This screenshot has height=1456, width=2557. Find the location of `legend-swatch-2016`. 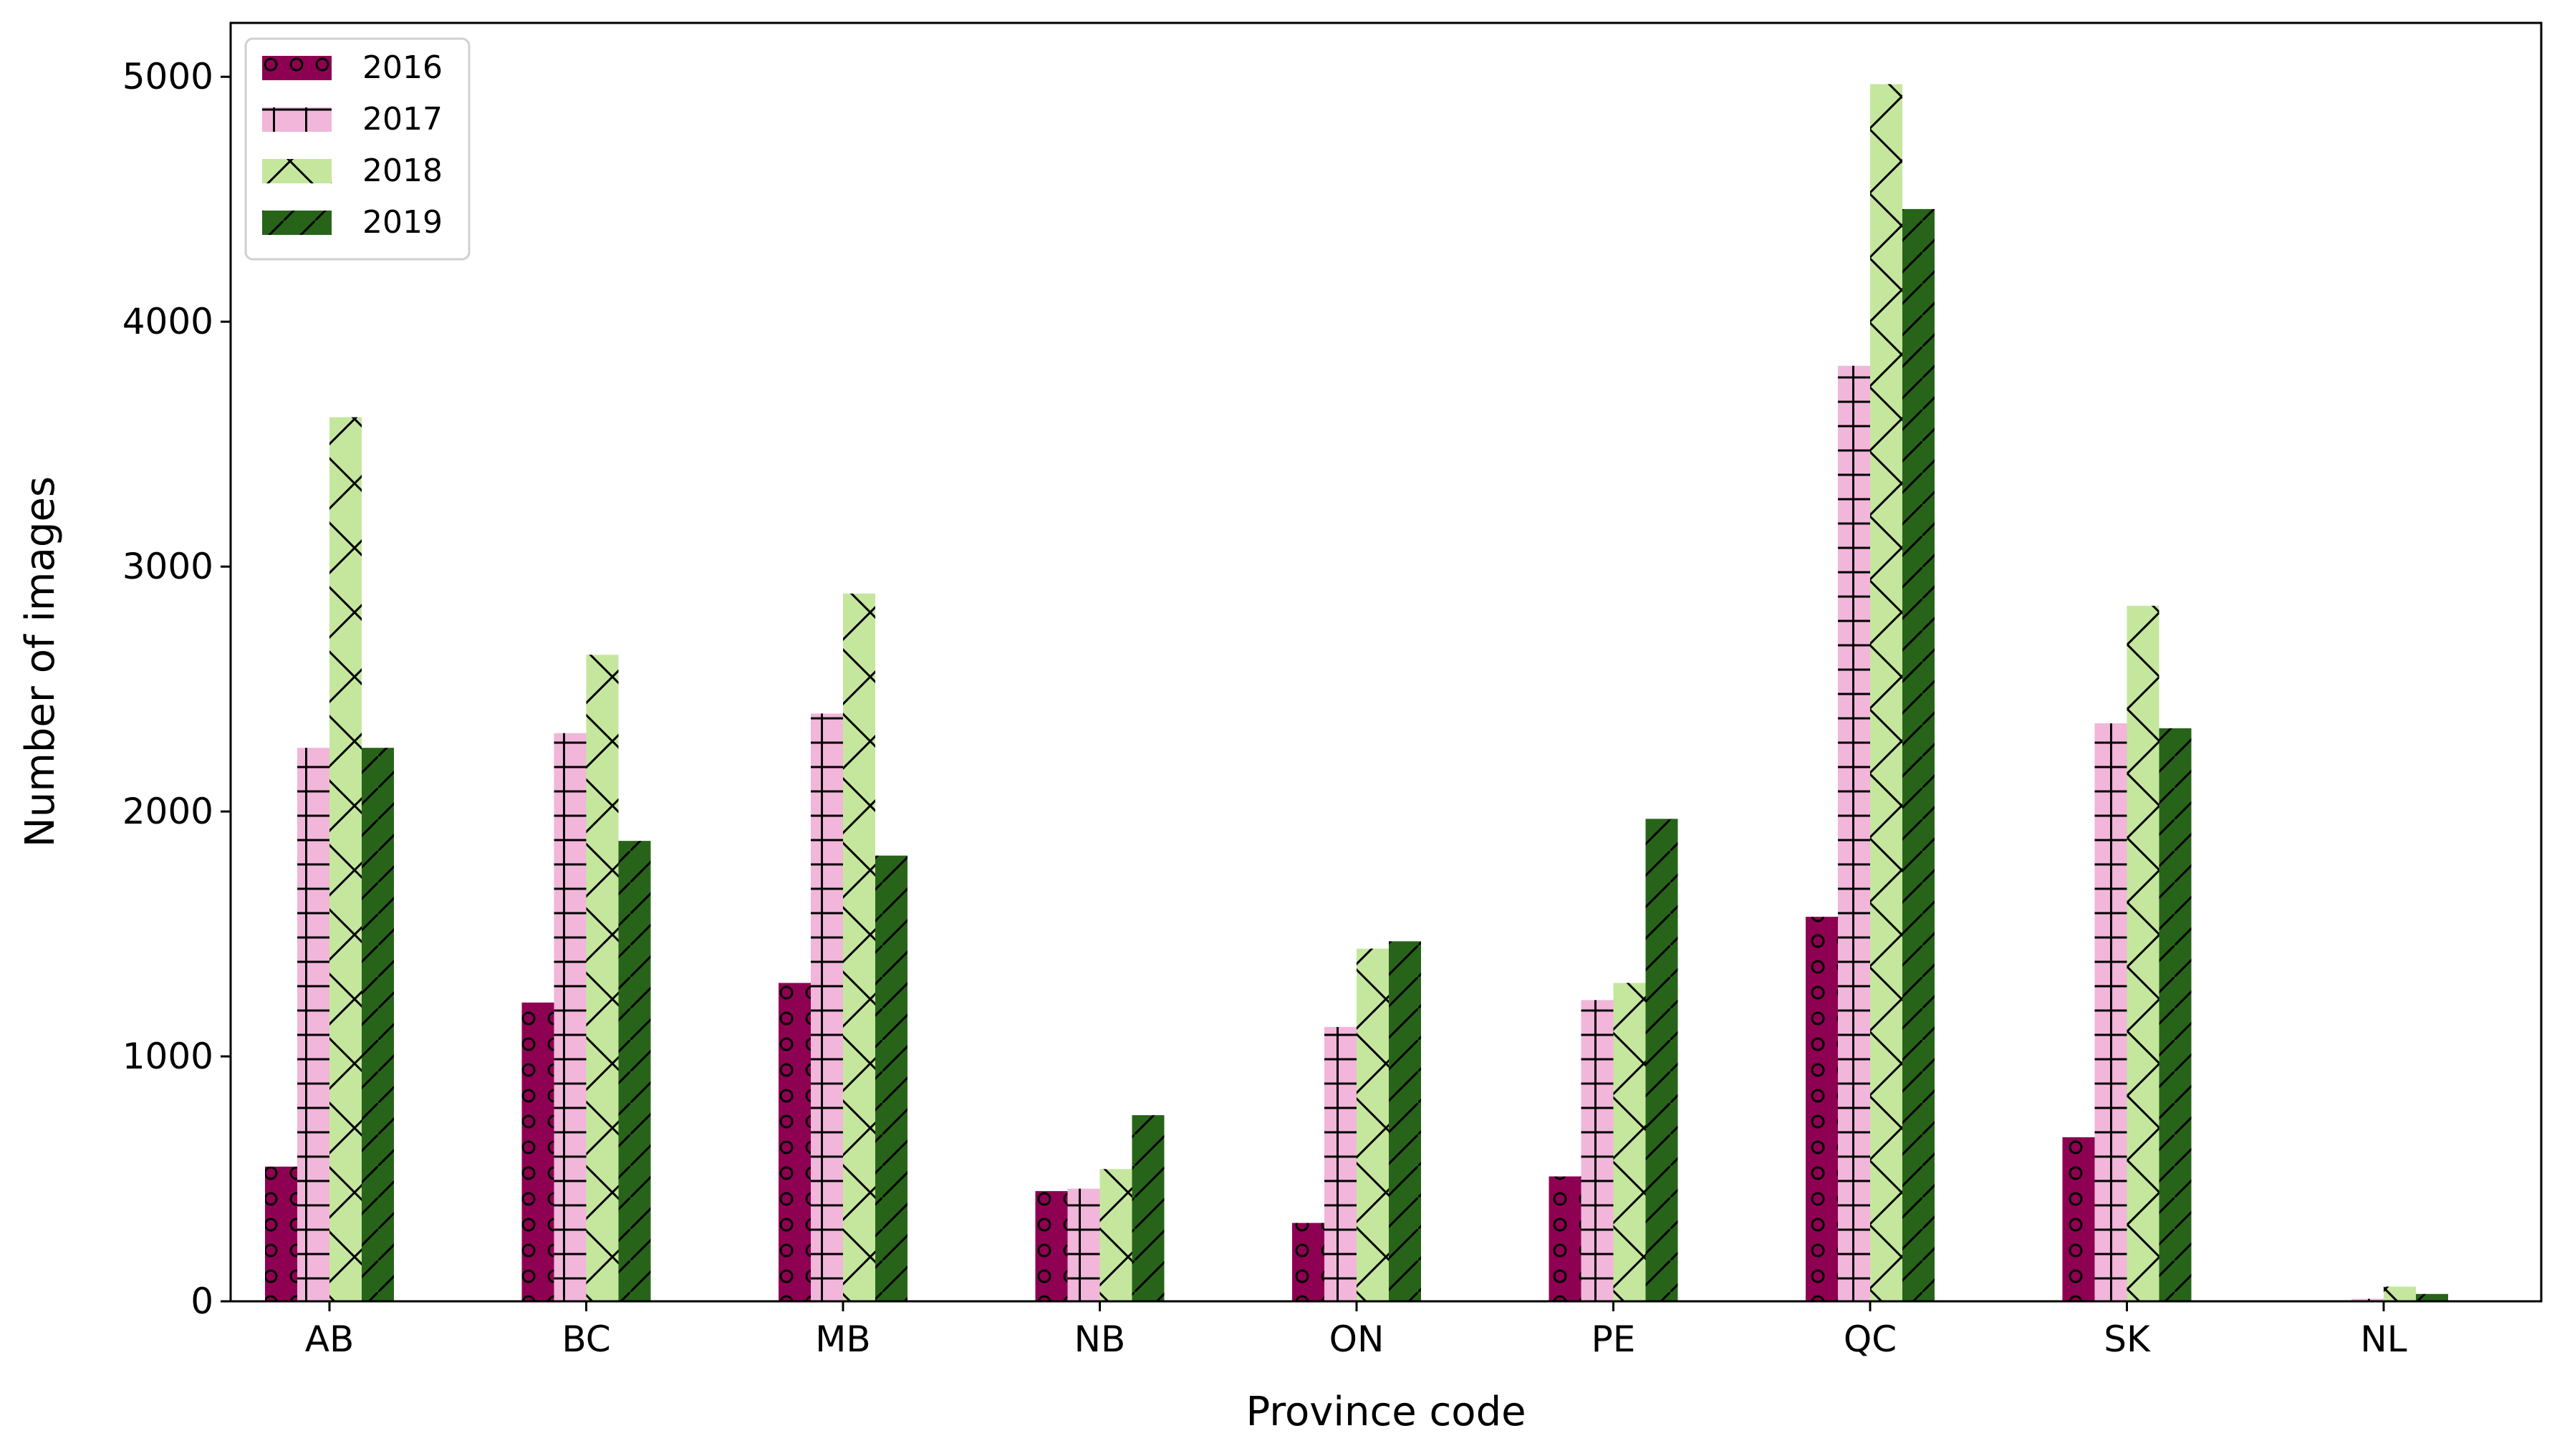

legend-swatch-2016 is located at coordinates (297, 68).